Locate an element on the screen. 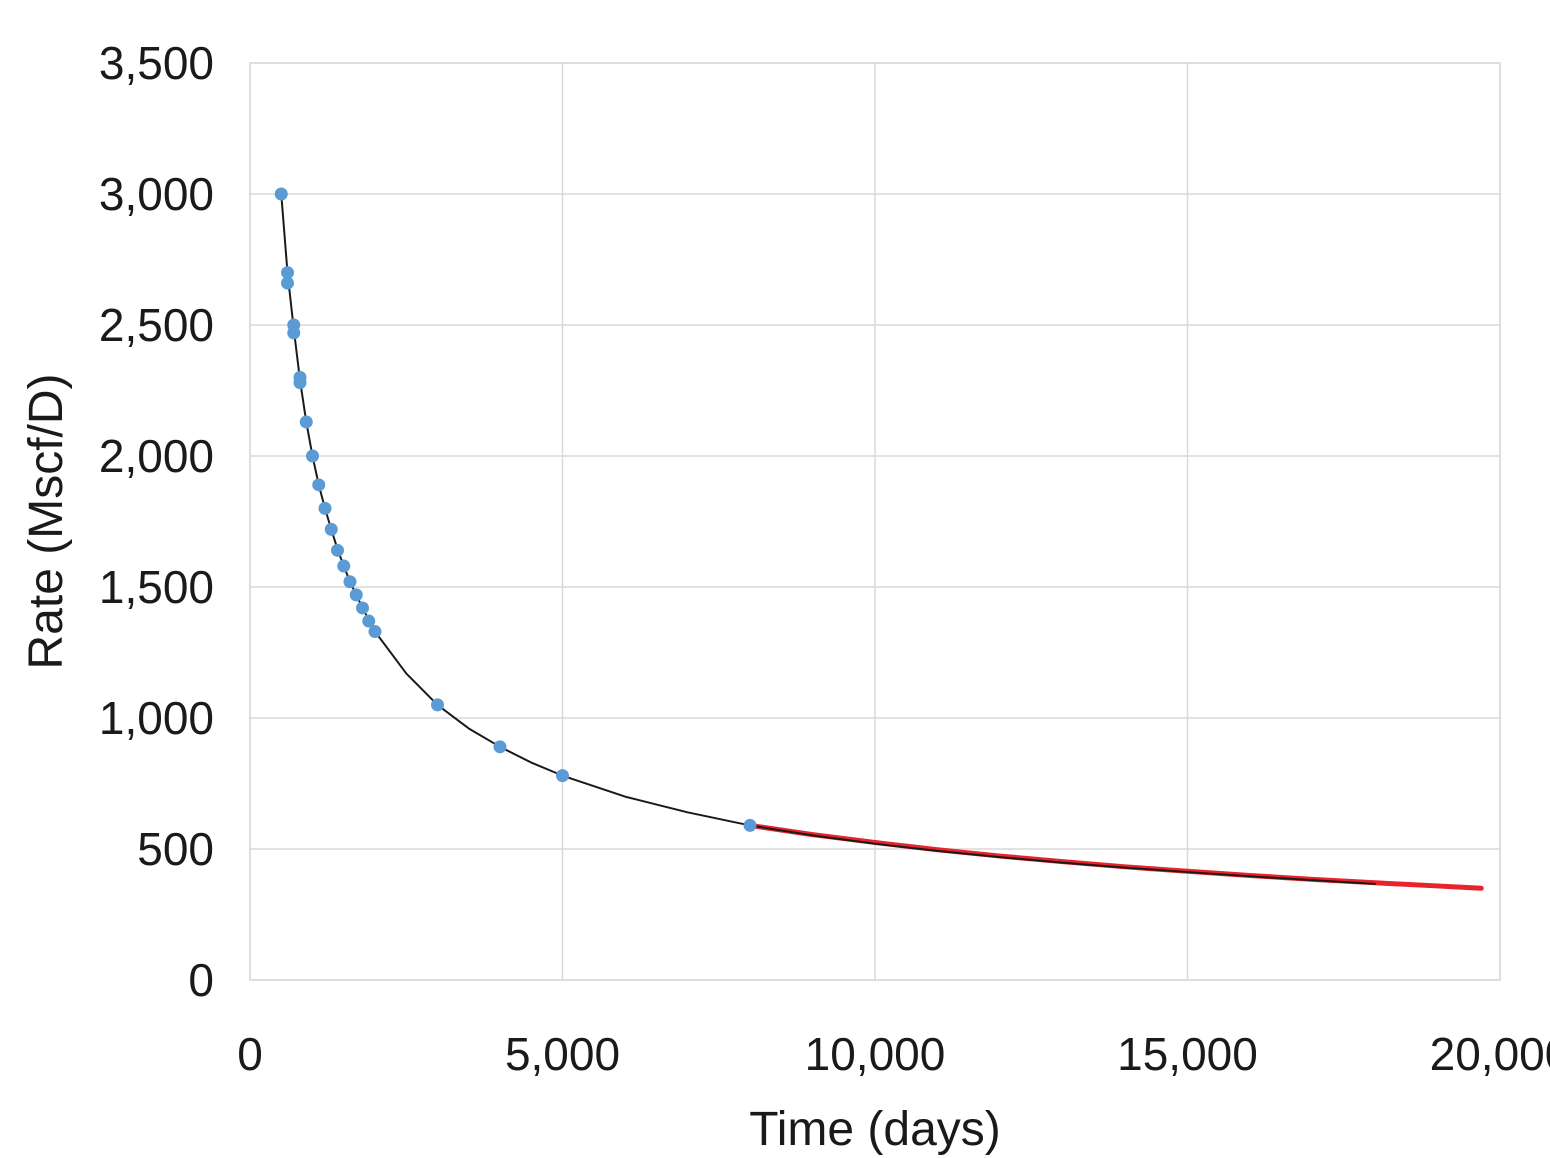  x-axis-title: Time (days) is located at coordinates (875, 1129).